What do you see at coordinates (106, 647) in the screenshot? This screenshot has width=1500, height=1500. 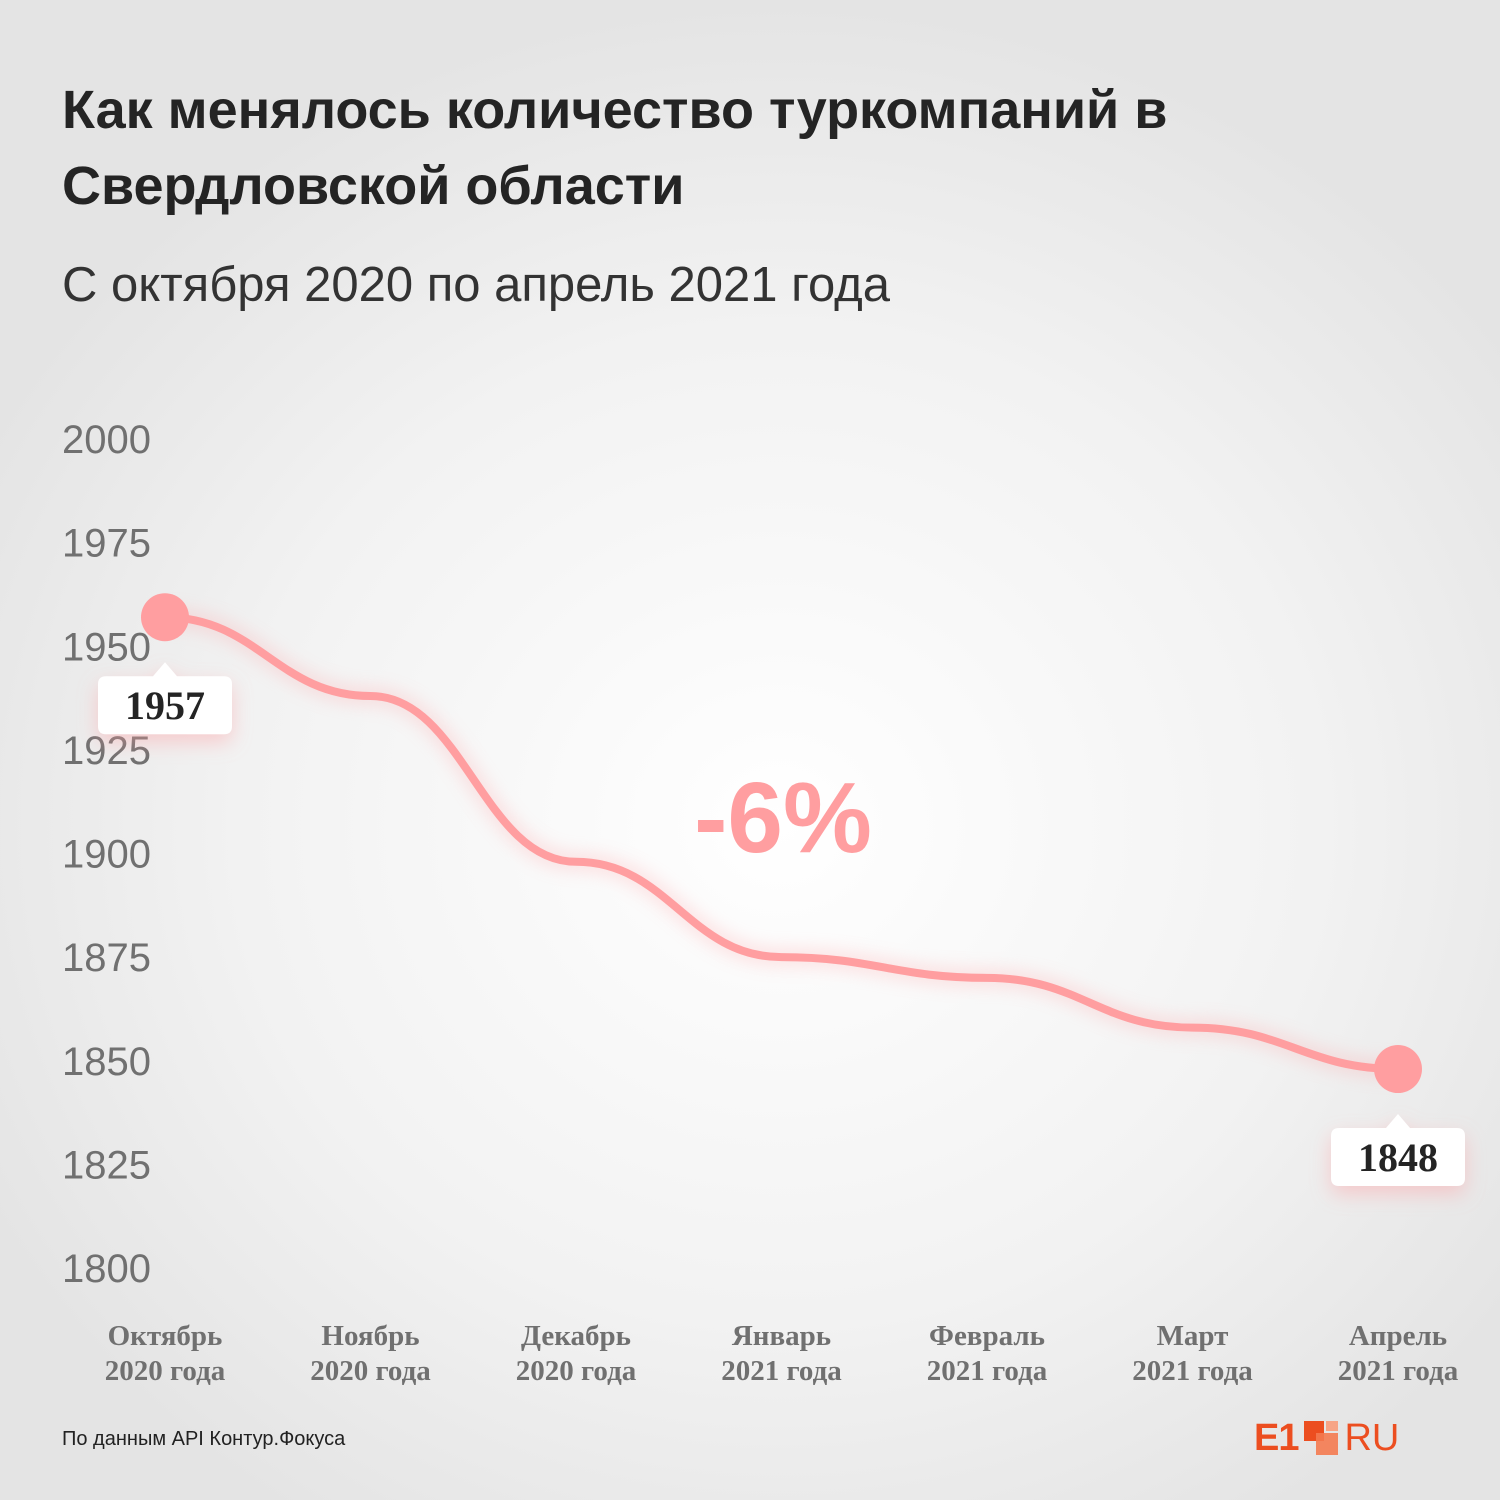 I see `y-tick-label: 1950` at bounding box center [106, 647].